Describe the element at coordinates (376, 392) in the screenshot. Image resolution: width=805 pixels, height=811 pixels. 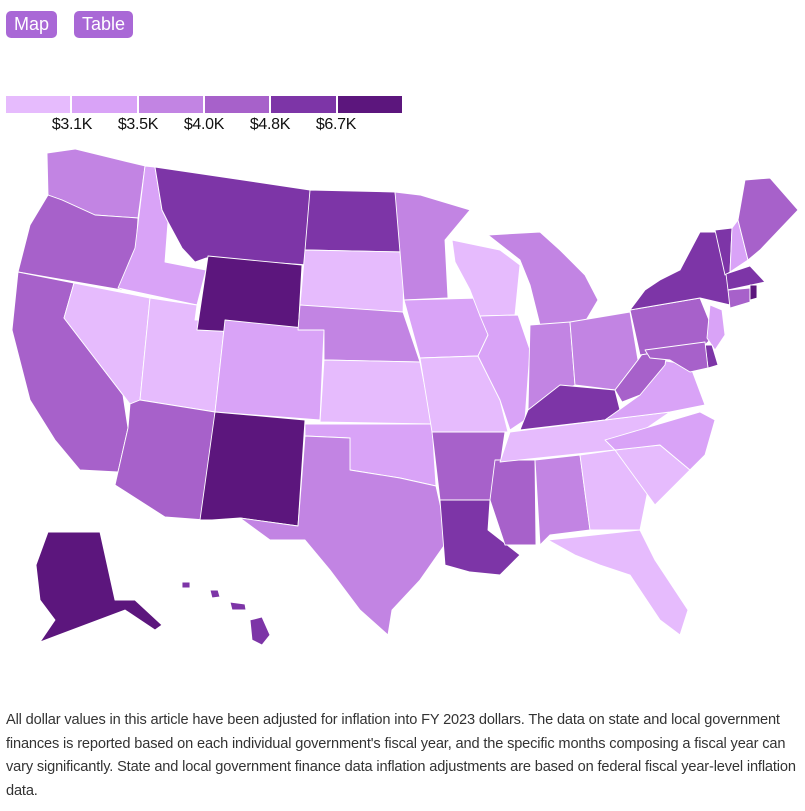
I see `state-KS` at that location.